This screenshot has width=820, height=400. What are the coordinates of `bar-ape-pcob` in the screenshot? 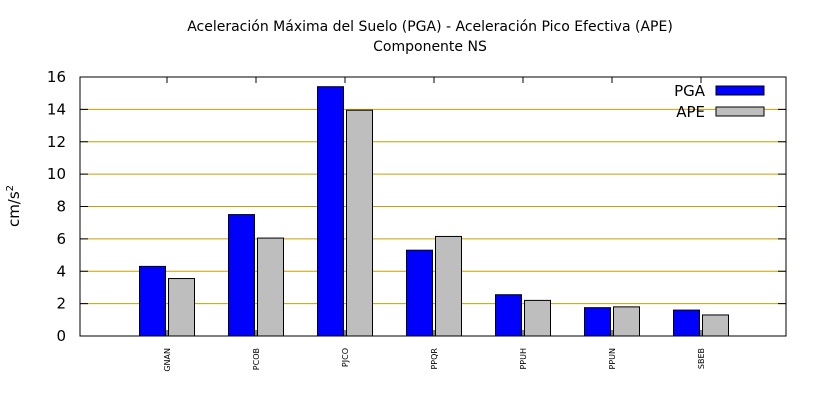 It's located at (270, 287).